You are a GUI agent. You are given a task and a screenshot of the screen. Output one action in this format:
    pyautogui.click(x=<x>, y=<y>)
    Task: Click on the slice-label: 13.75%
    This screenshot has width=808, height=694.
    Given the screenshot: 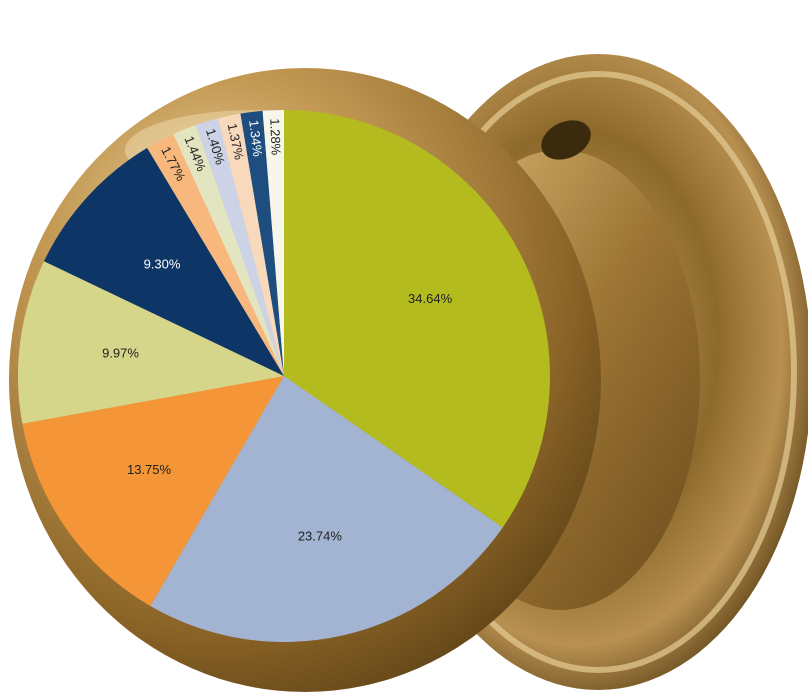 What is the action you would take?
    pyautogui.click(x=149, y=469)
    